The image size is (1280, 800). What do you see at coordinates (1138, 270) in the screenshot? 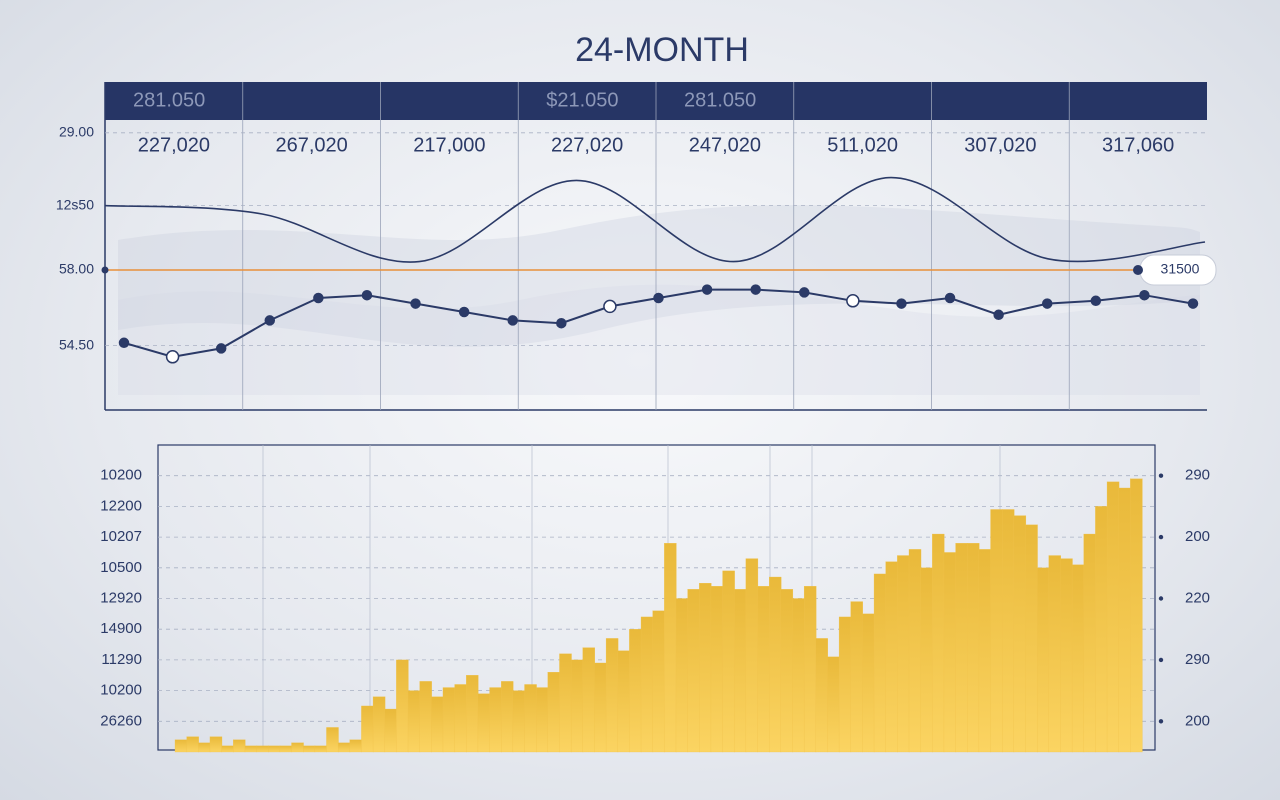
I see `callout-dot` at bounding box center [1138, 270].